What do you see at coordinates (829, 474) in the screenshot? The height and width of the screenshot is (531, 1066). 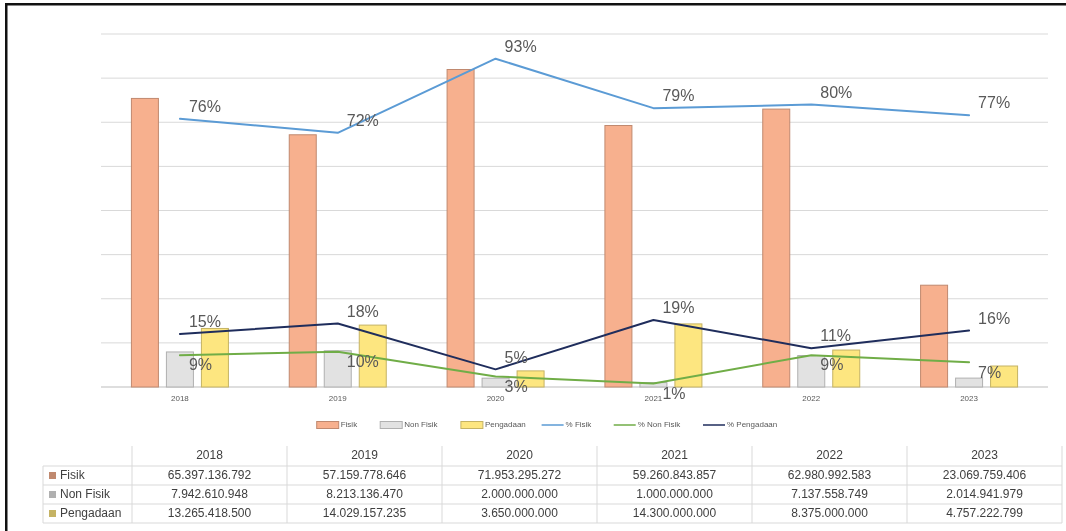 I see `data-label: 62.980.992.583` at bounding box center [829, 474].